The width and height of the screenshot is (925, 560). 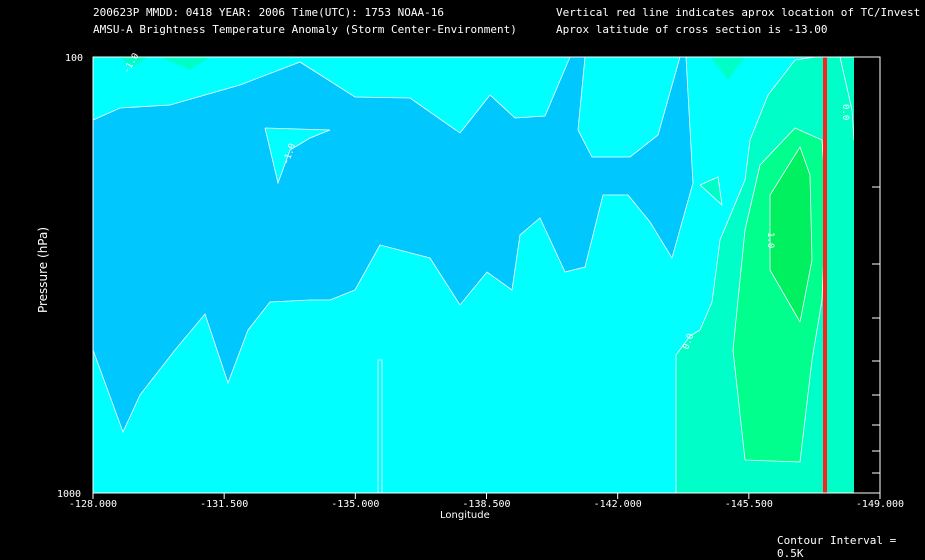 I want to click on x-tick-label: -149.000, so click(x=880, y=504).